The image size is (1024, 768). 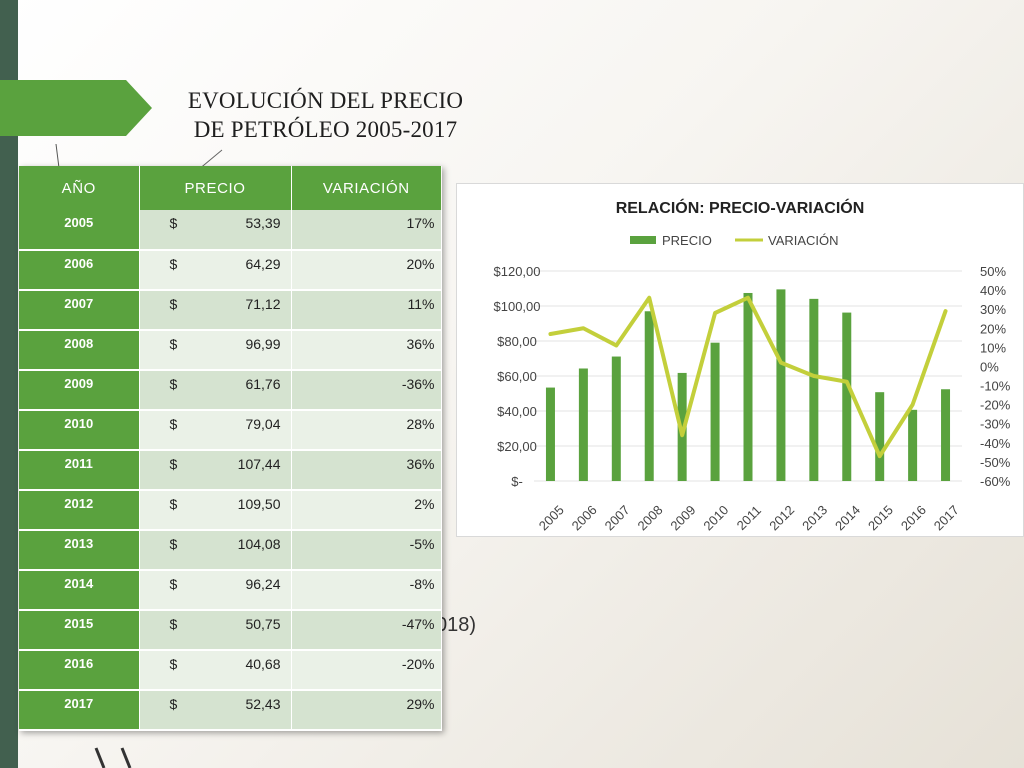 I want to click on price-value: 61,76, so click(x=263, y=384).